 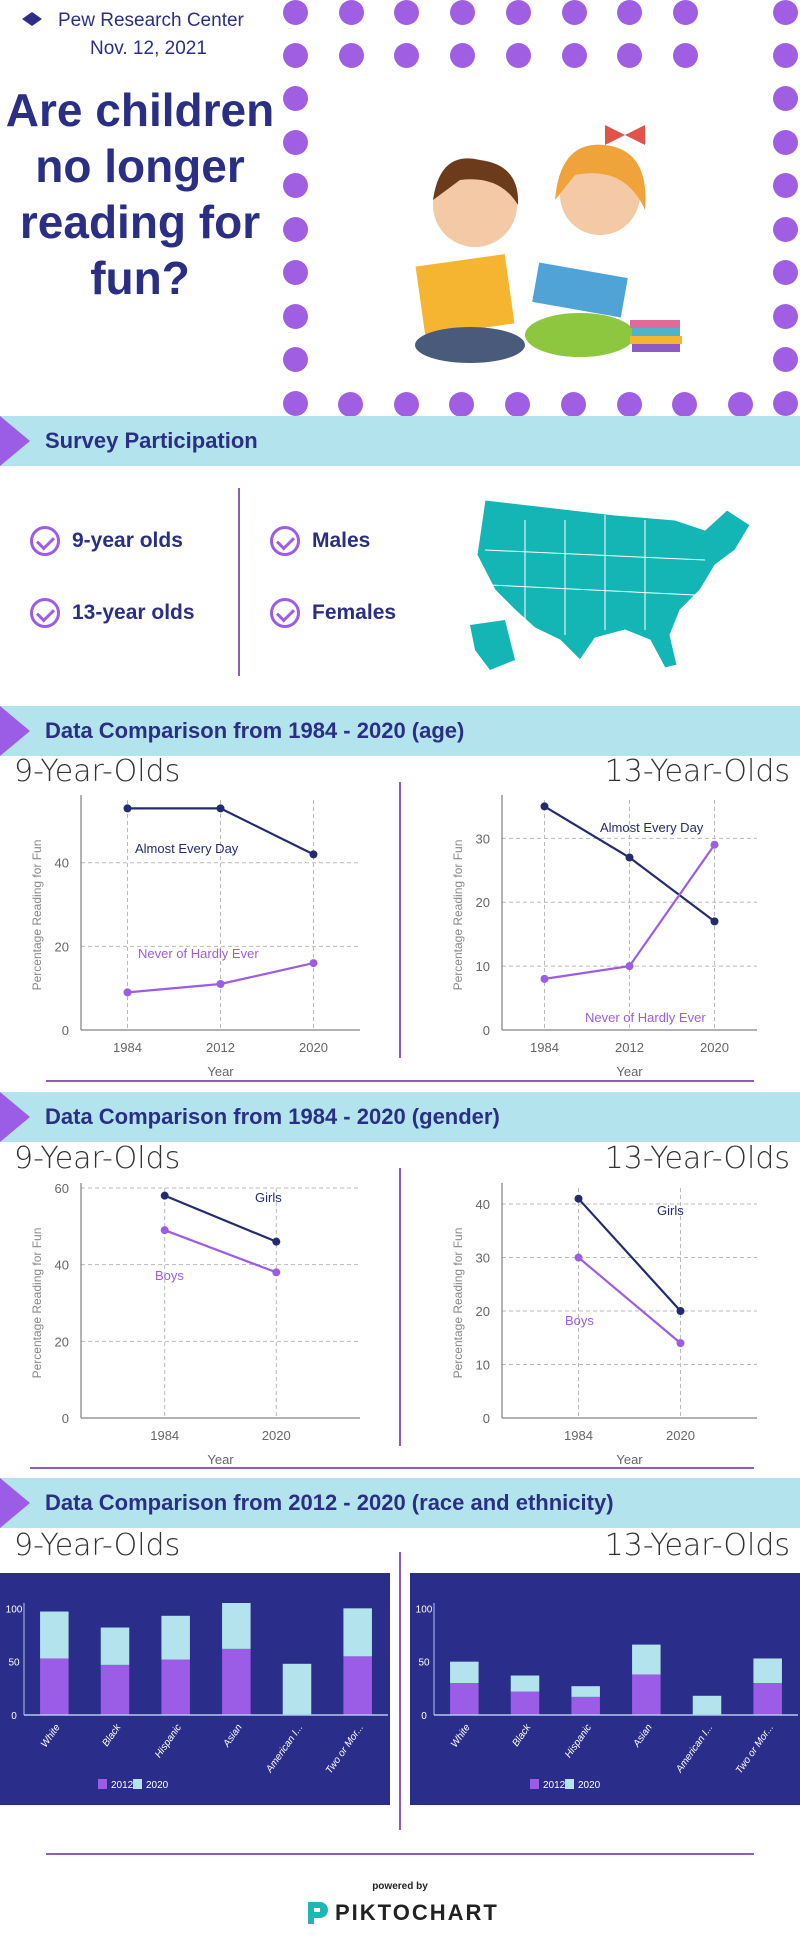 I want to click on us-map-icon, so click(x=610, y=584).